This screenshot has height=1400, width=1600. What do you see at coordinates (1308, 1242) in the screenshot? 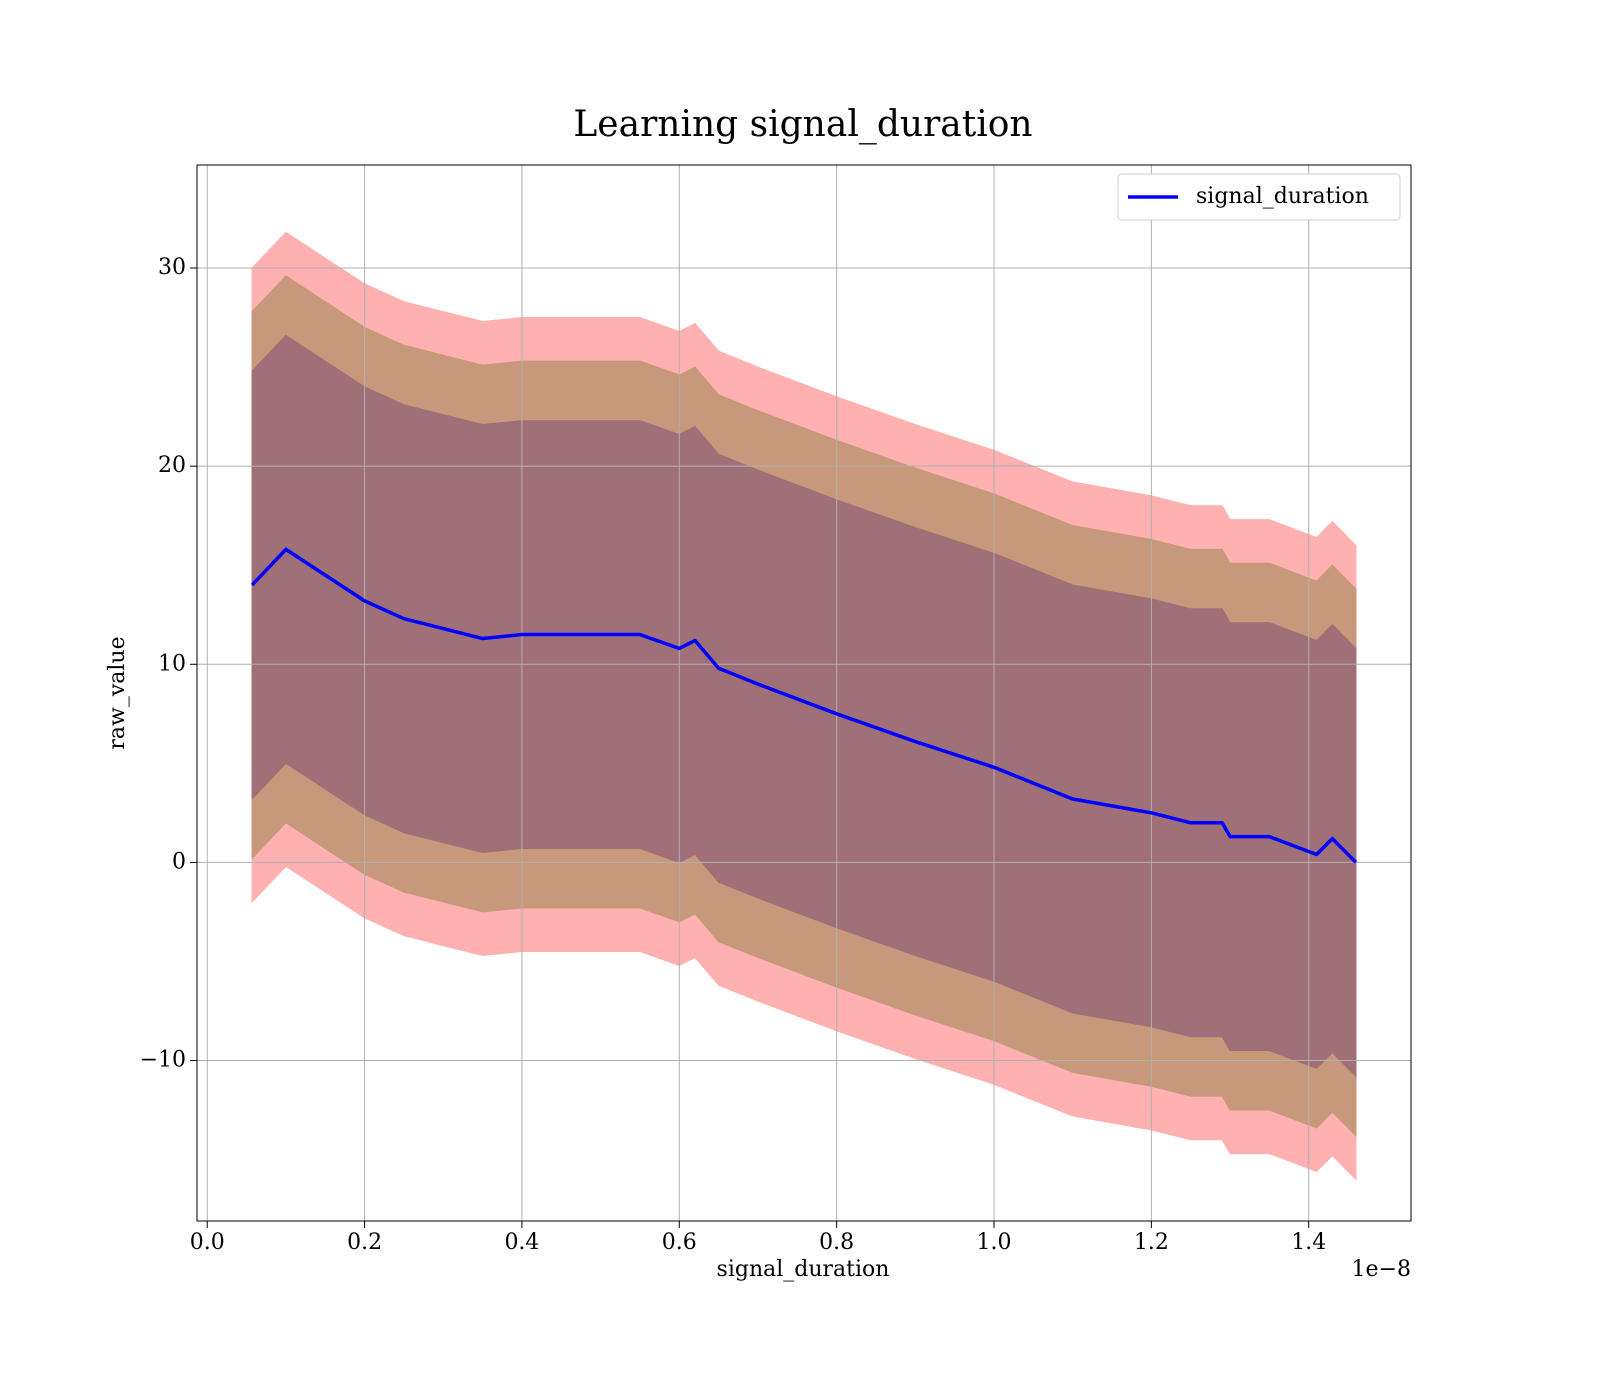
I see `x-tick-label: 1.4` at bounding box center [1308, 1242].